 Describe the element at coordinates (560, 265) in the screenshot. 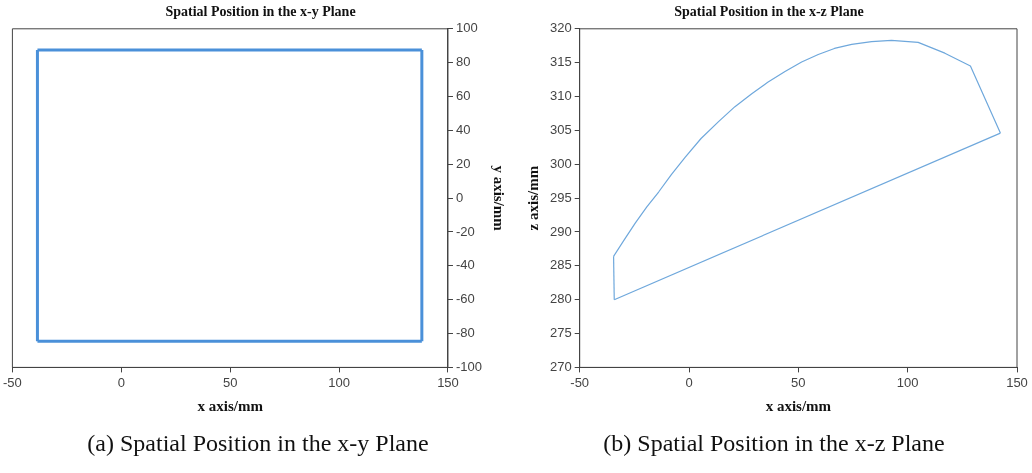

I see `y-tick-label: 285` at that location.